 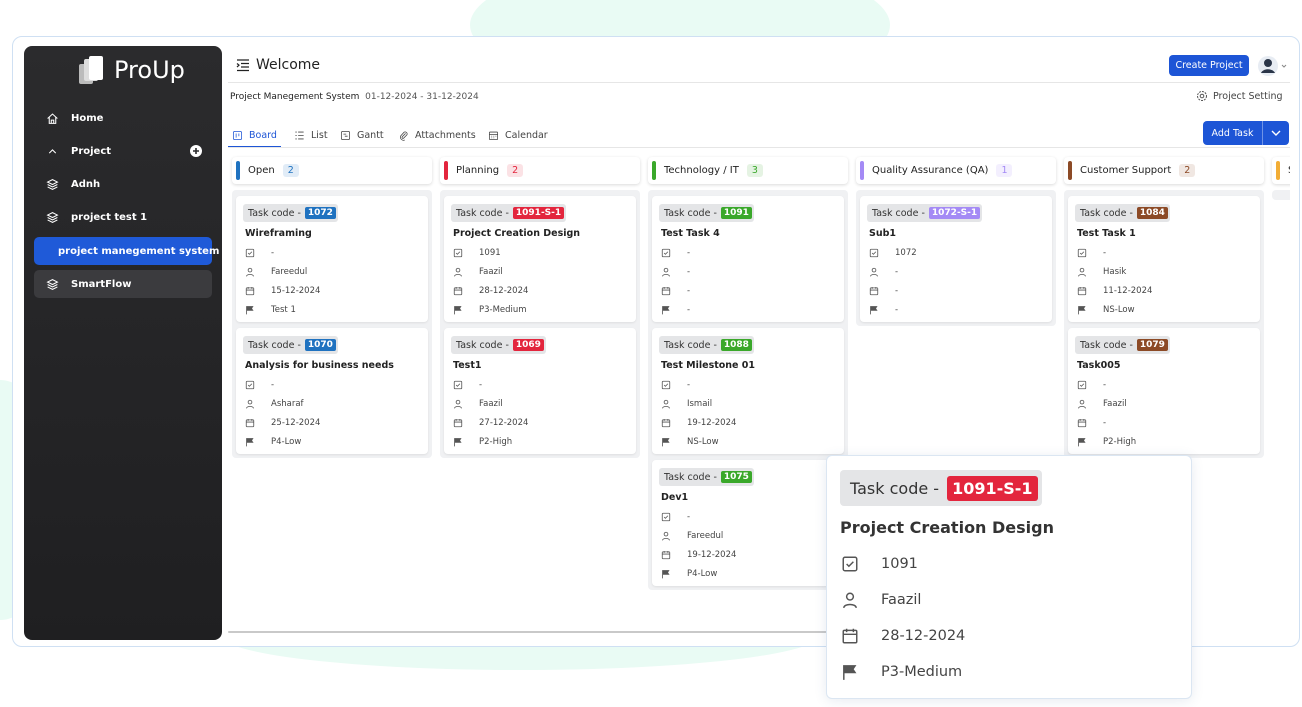 I want to click on project-setting: Project Setting, so click(x=1239, y=96).